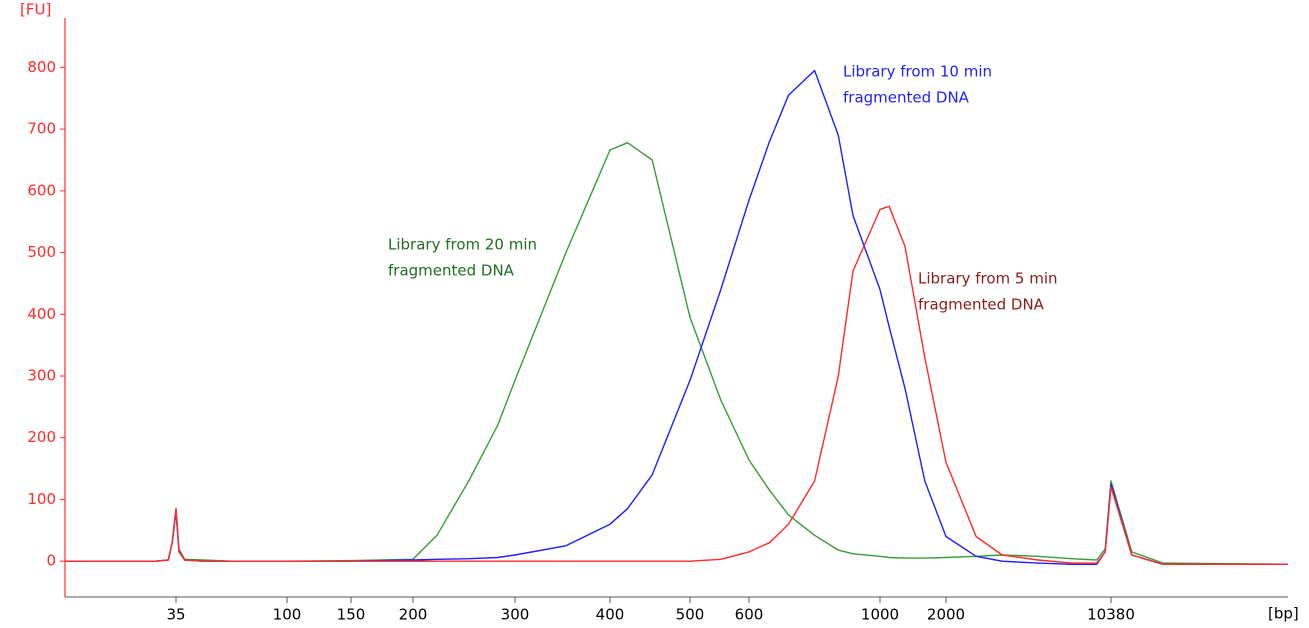 The height and width of the screenshot is (628, 1309). Describe the element at coordinates (41, 376) in the screenshot. I see `y-tick-label: 300` at that location.